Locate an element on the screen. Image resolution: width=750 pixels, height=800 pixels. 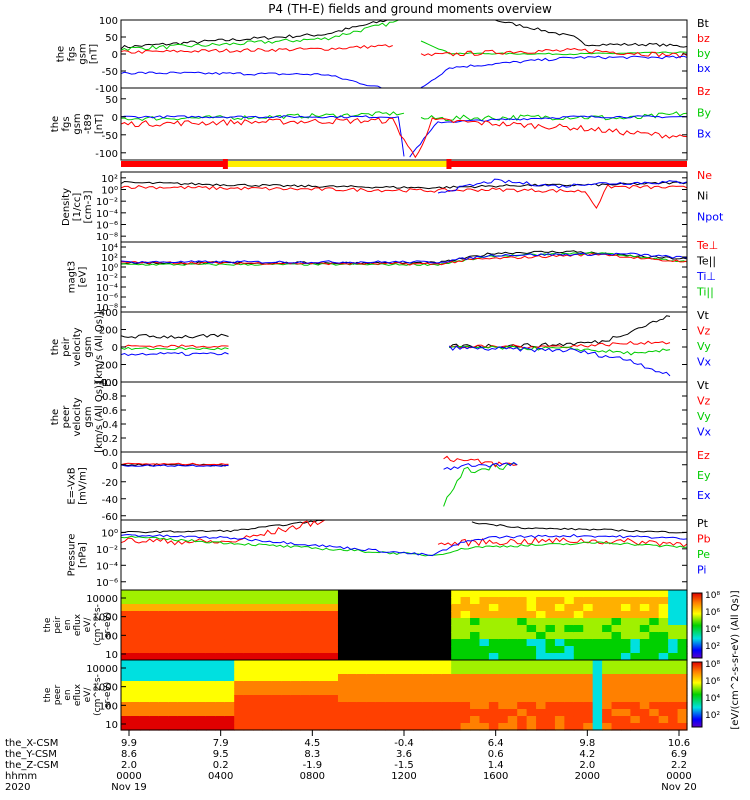
ylabel-line: en is located at coordinates (68, 624).